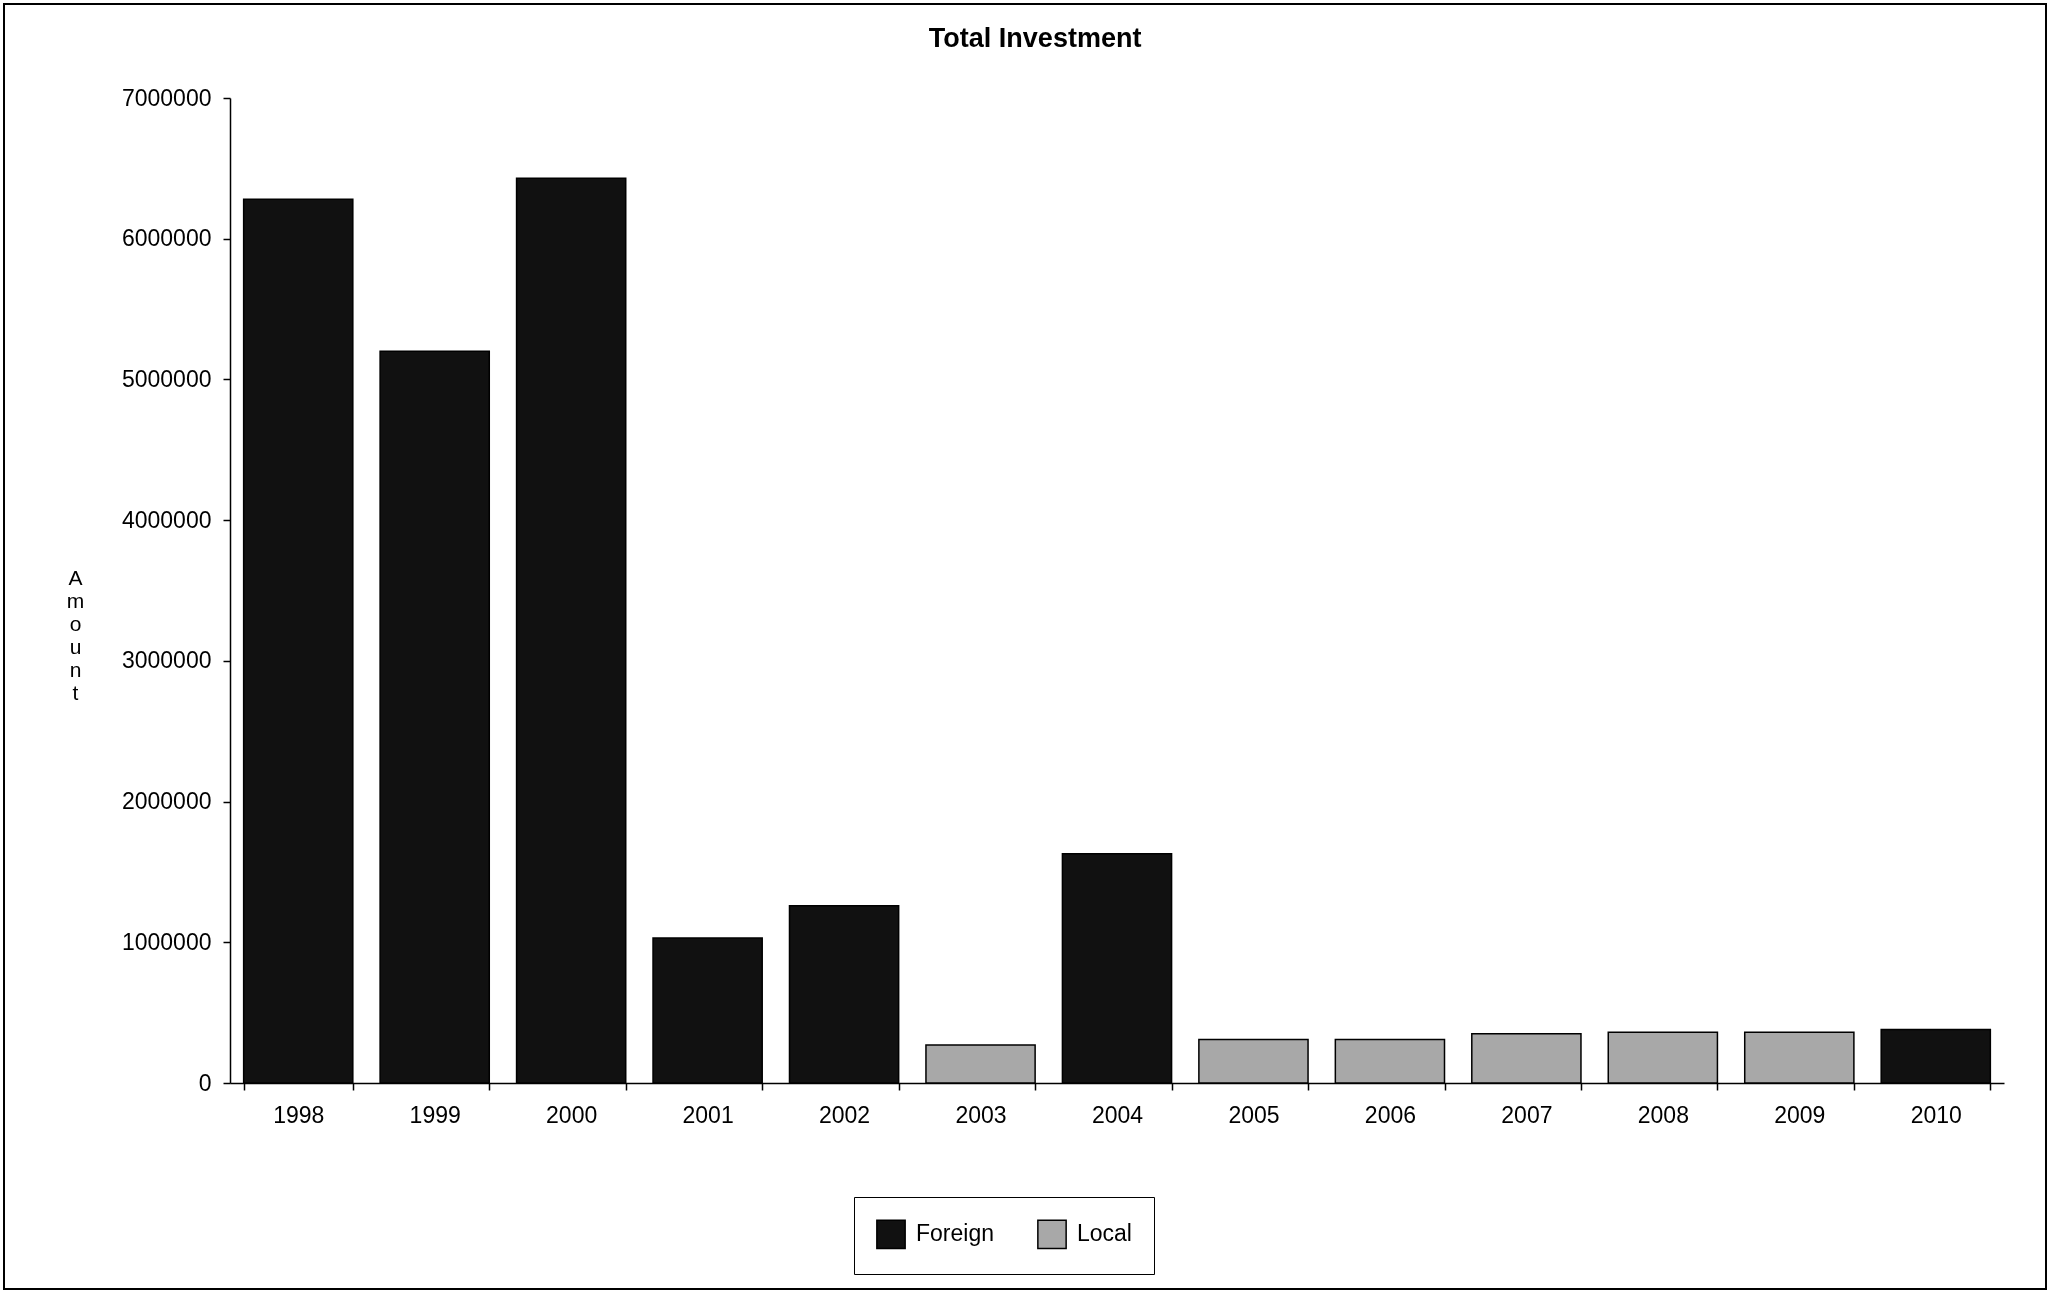 This screenshot has width=2054, height=1291. What do you see at coordinates (166, 378) in the screenshot?
I see `y-tick-label: 5000000` at bounding box center [166, 378].